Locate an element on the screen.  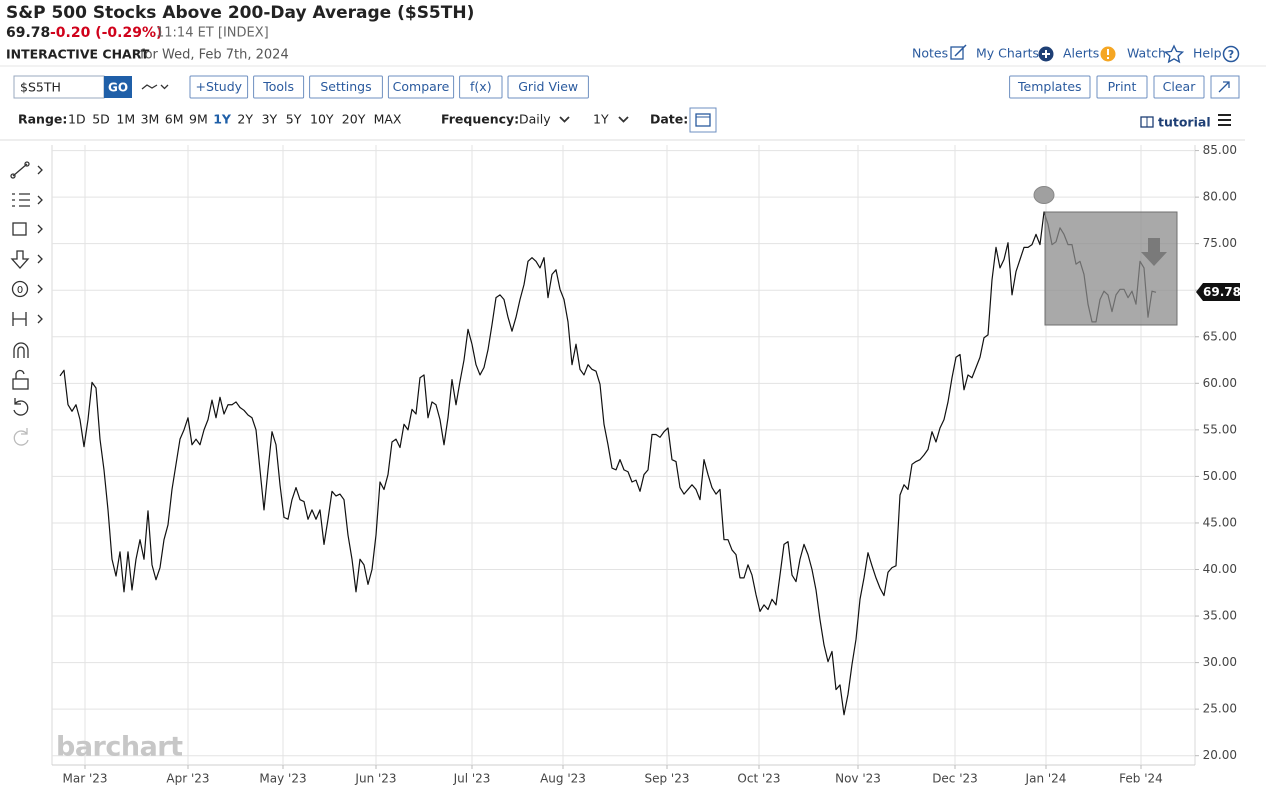
range-label: Range: is located at coordinates (42, 119).